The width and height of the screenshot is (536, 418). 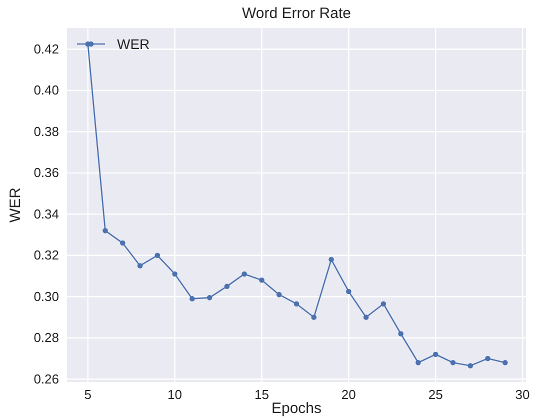 I want to click on x-axis-title: Epochs, so click(x=296, y=408).